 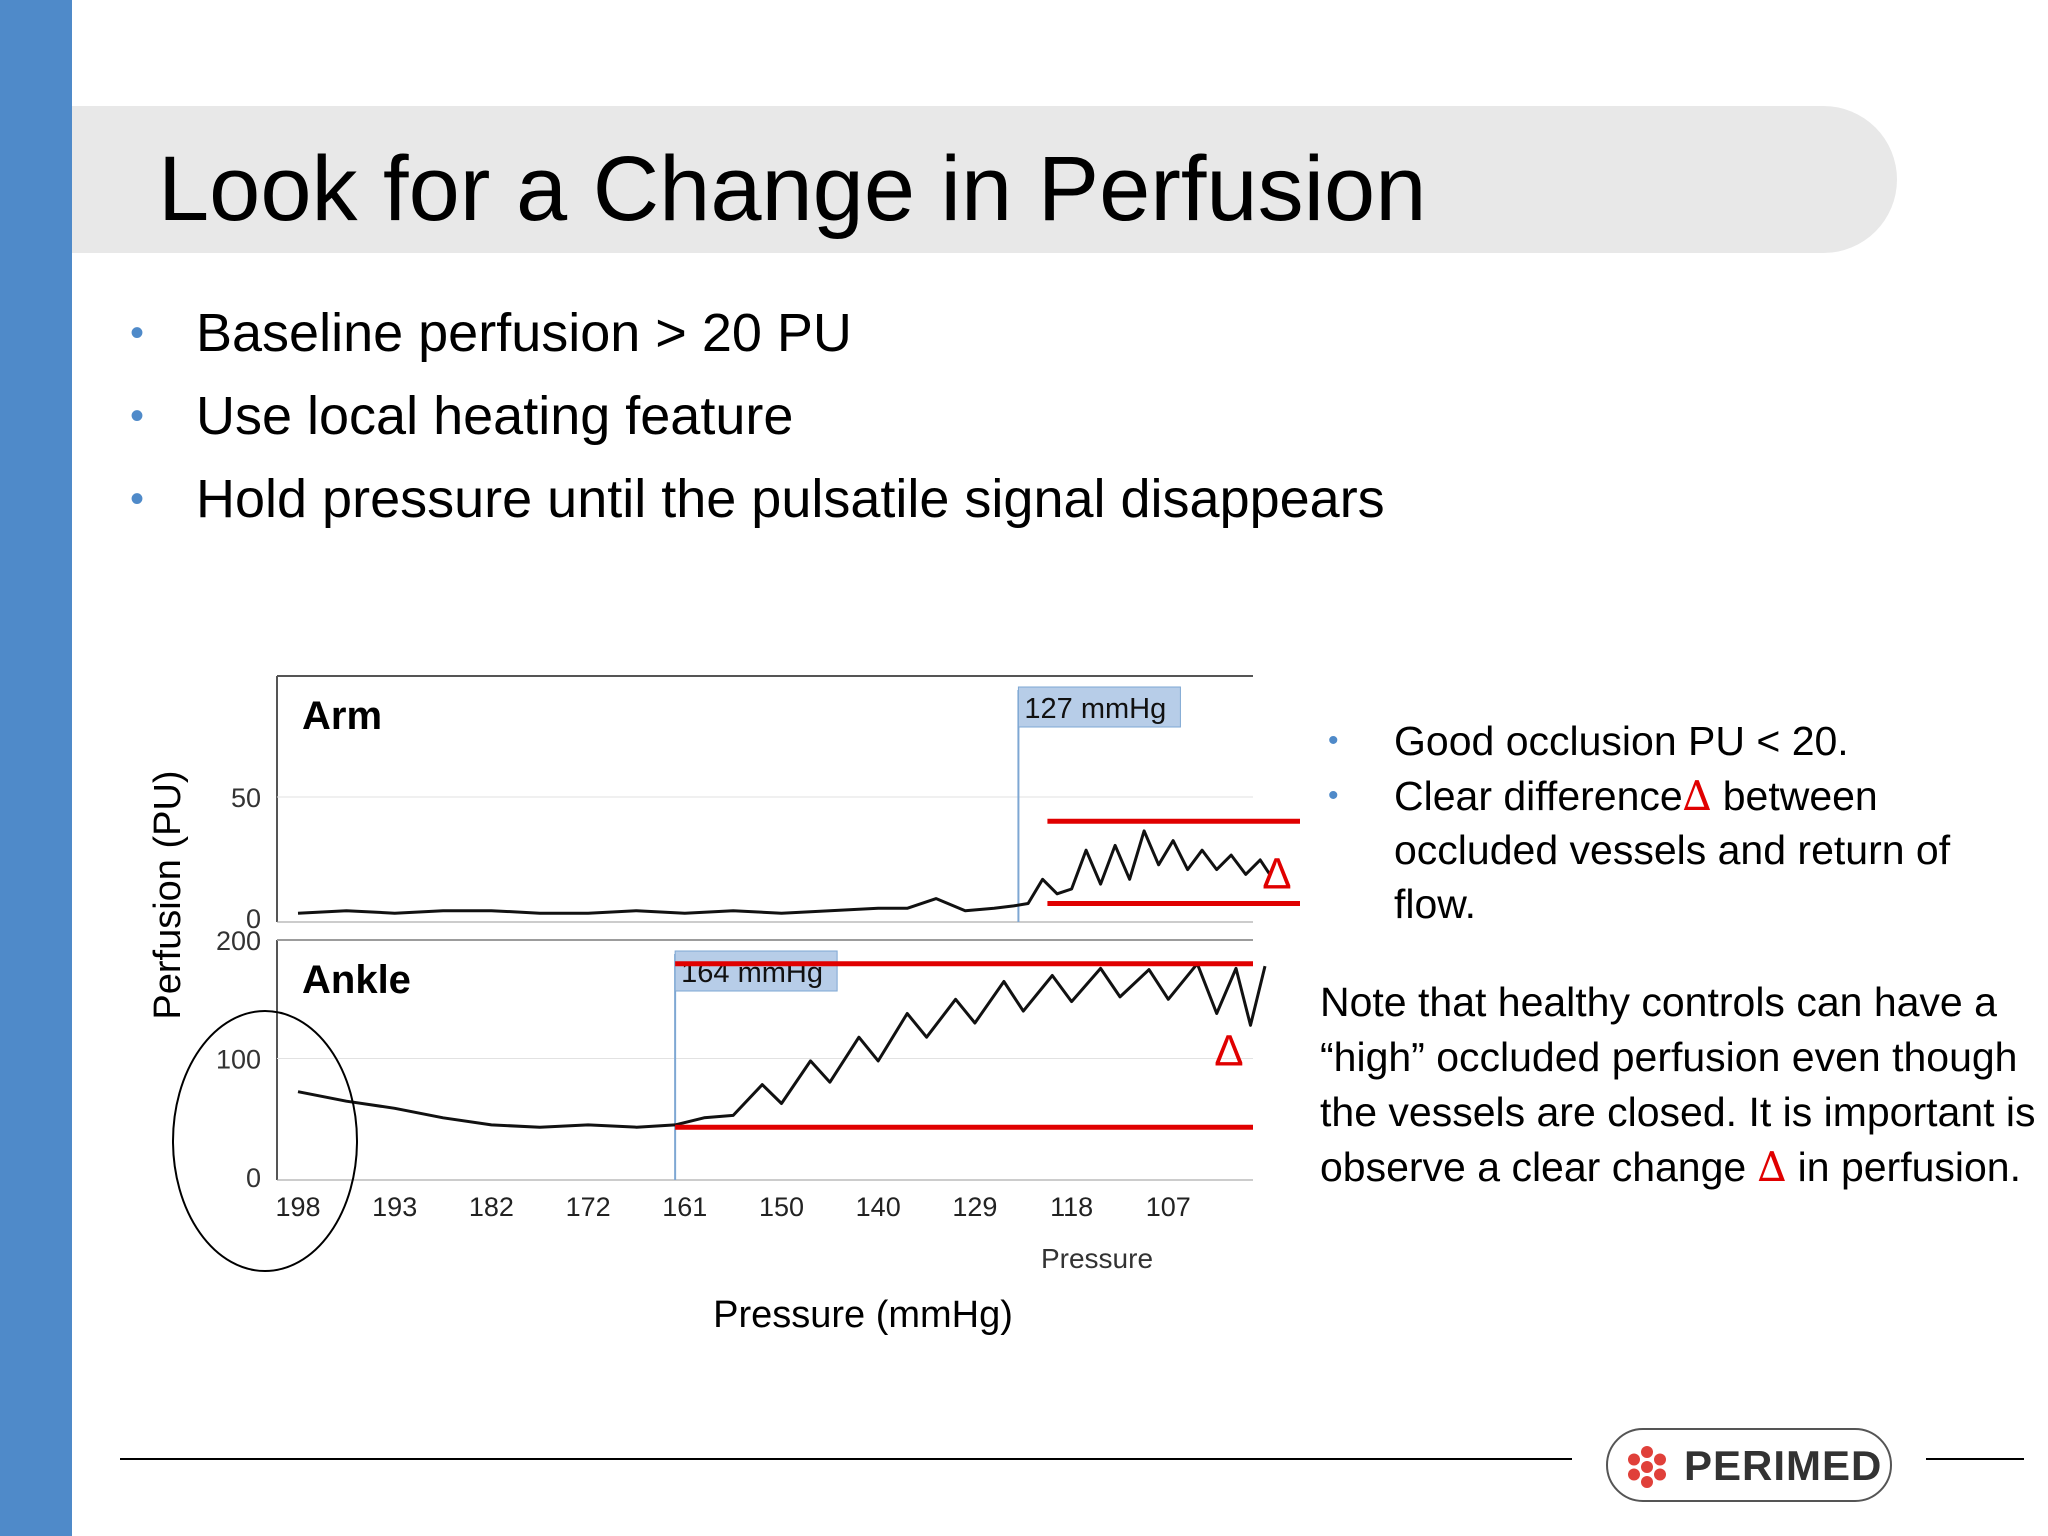 What do you see at coordinates (878, 1207) in the screenshot?
I see `x-tick-label: 140` at bounding box center [878, 1207].